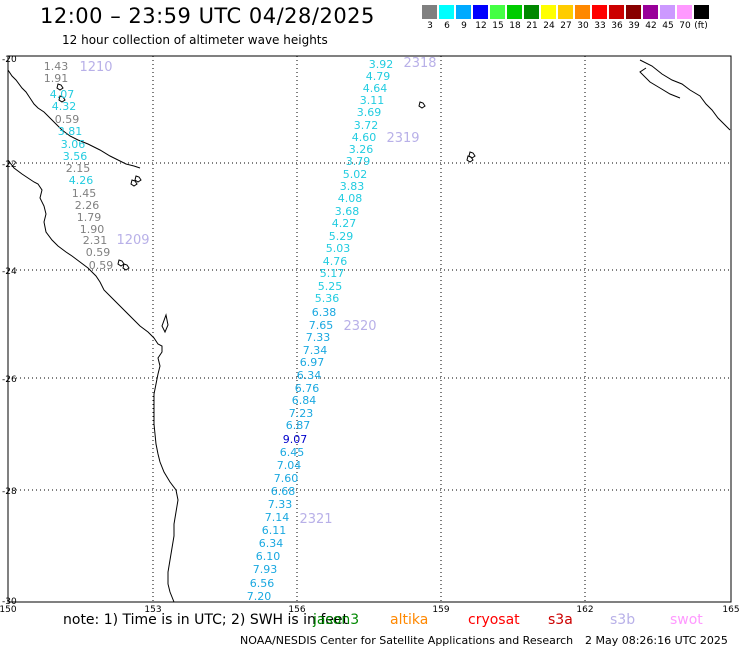 The height and width of the screenshot is (650, 740). What do you see at coordinates (352, 186) in the screenshot?
I see `wave-height-value: 3.83` at bounding box center [352, 186].